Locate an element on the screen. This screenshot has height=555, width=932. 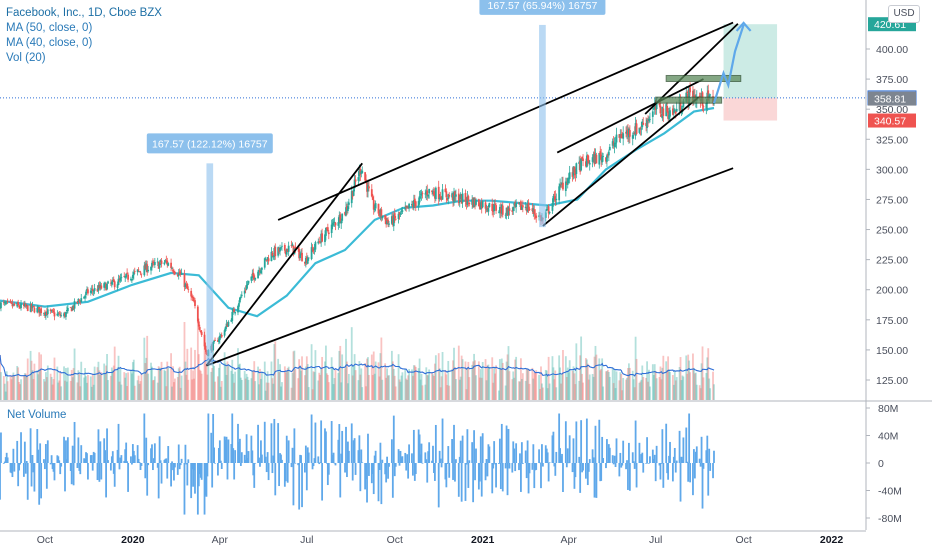
price-tick-label: 225.00 is located at coordinates (892, 261).